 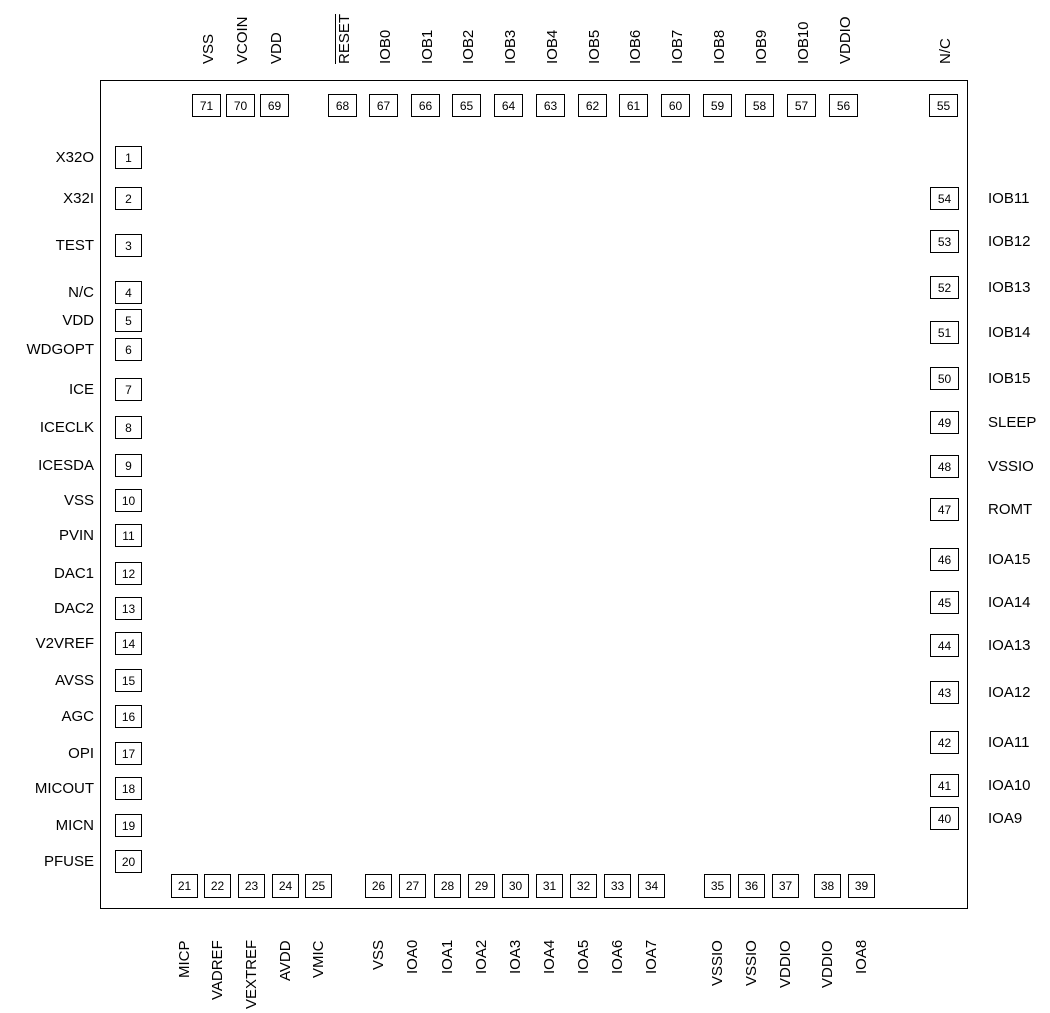 What do you see at coordinates (206, 105) in the screenshot?
I see `pin-71-box: 71` at bounding box center [206, 105].